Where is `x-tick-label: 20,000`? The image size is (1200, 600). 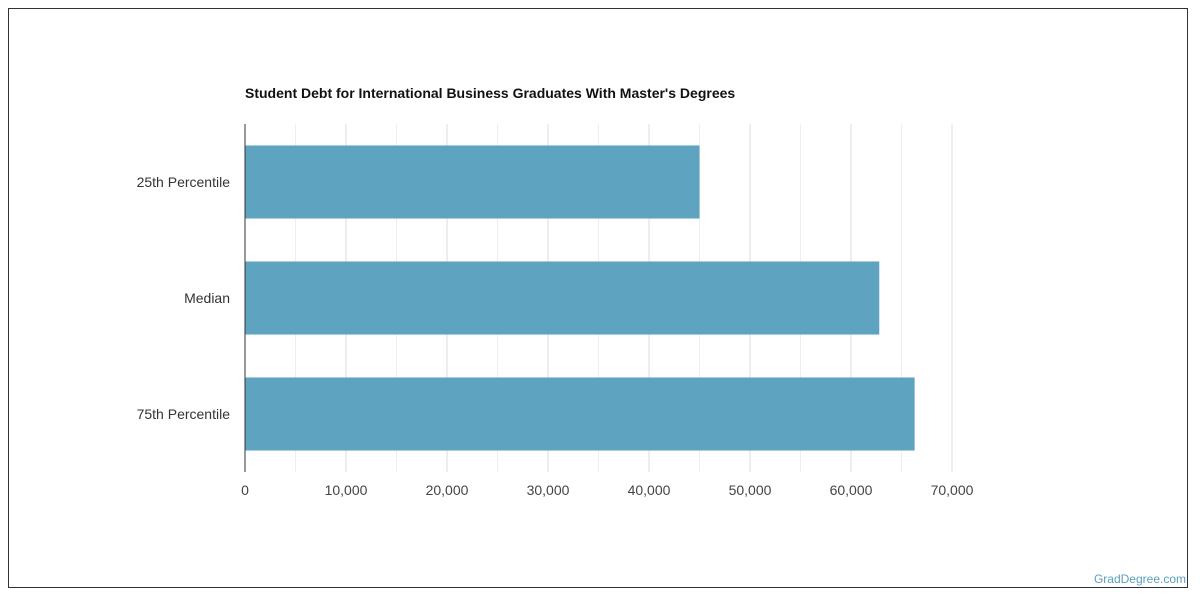
x-tick-label: 20,000 is located at coordinates (447, 490).